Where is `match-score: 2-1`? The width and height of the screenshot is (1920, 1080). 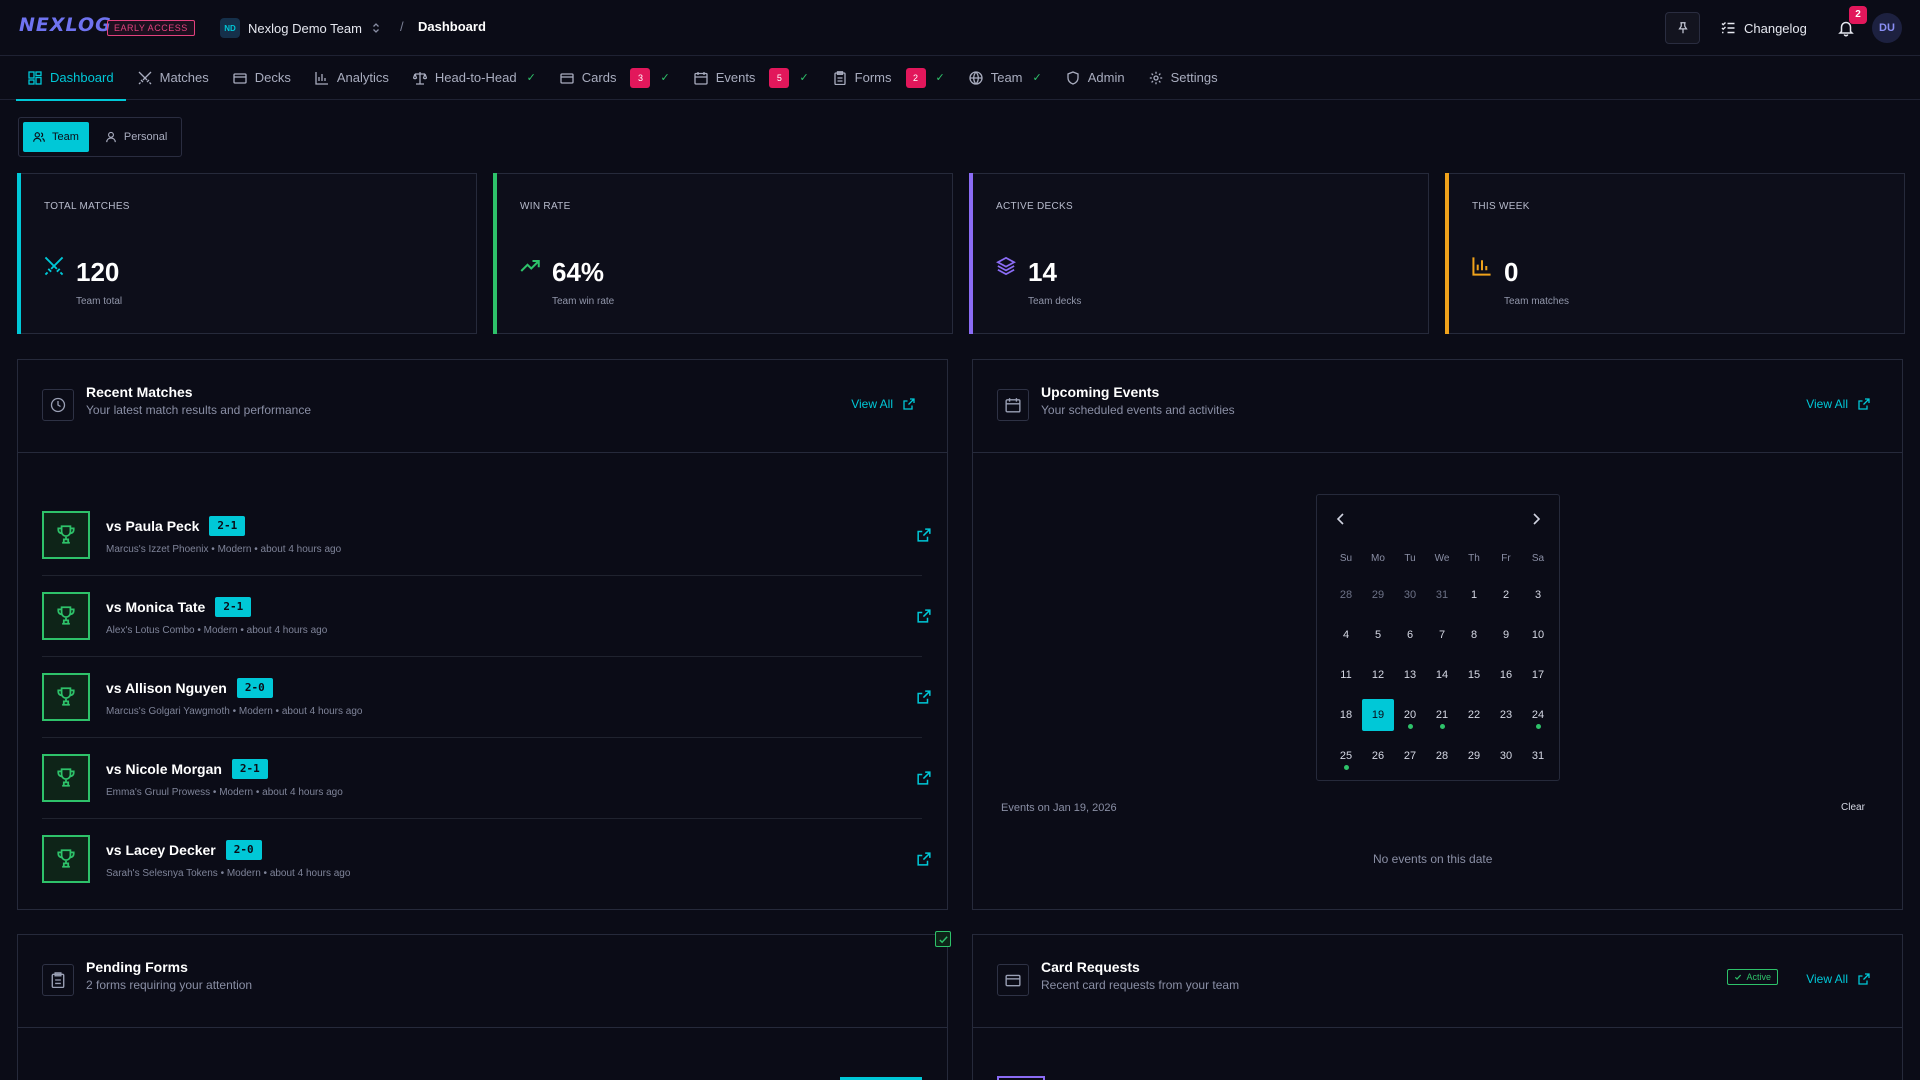 match-score: 2-1 is located at coordinates (233, 607).